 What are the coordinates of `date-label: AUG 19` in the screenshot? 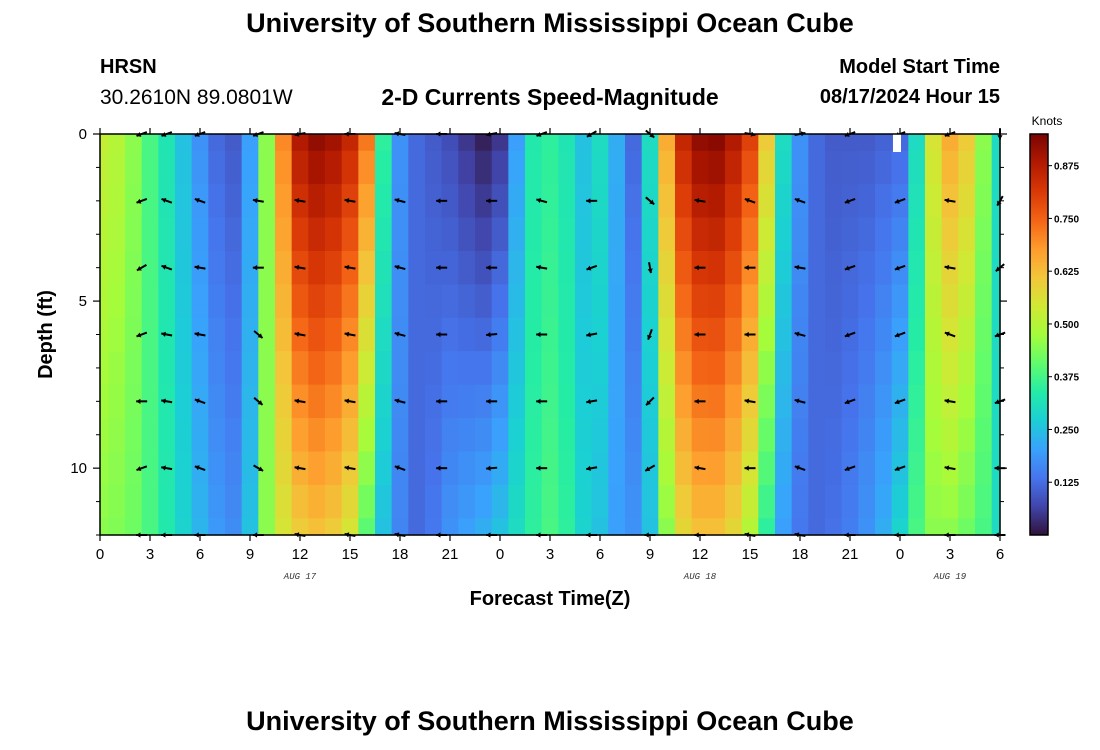 It's located at (950, 577).